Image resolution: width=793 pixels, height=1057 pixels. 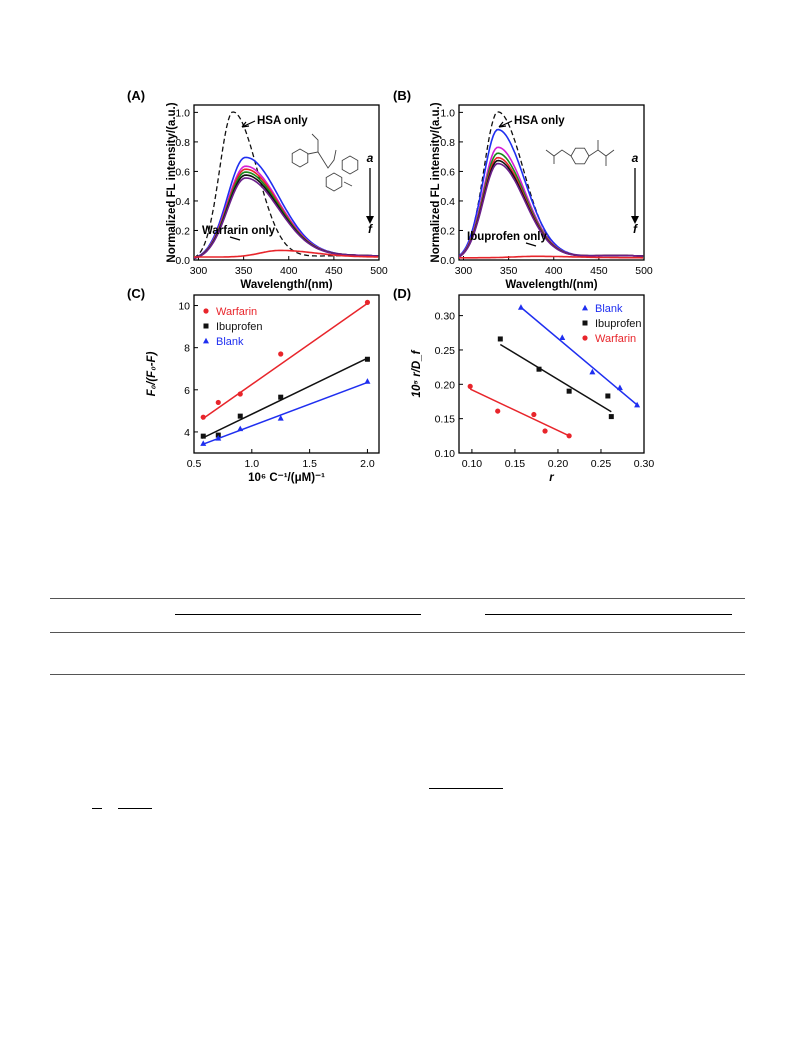 I want to click on y-axis-label: 10⁵ r/D_f, so click(x=417, y=373).